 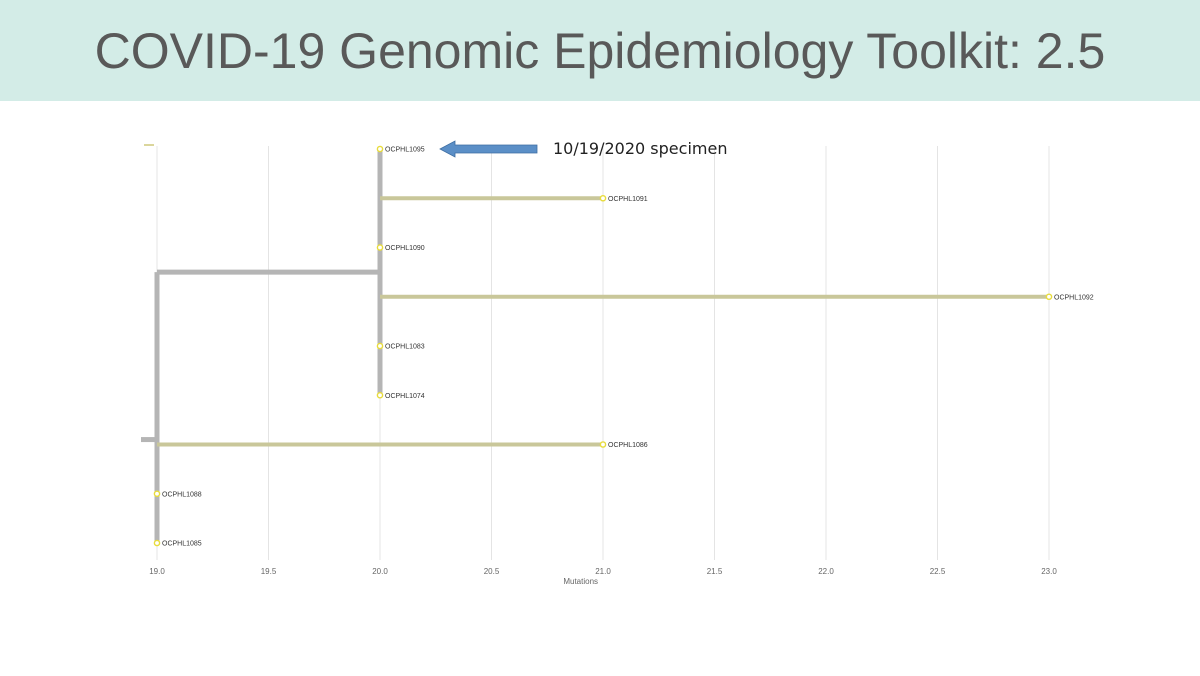 What do you see at coordinates (826, 571) in the screenshot?
I see `x-tick-label: 22.0` at bounding box center [826, 571].